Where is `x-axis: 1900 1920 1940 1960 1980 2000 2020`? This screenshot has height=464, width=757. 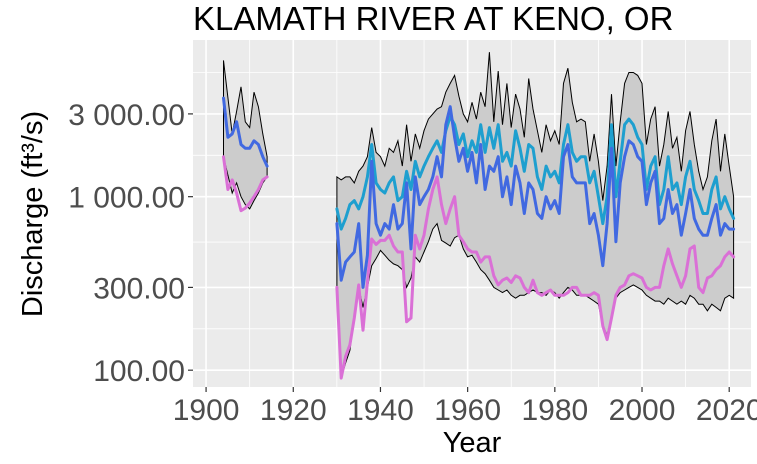
x-axis: 1900 1920 1940 1960 1980 2000 2020 is located at coordinates (465, 407).